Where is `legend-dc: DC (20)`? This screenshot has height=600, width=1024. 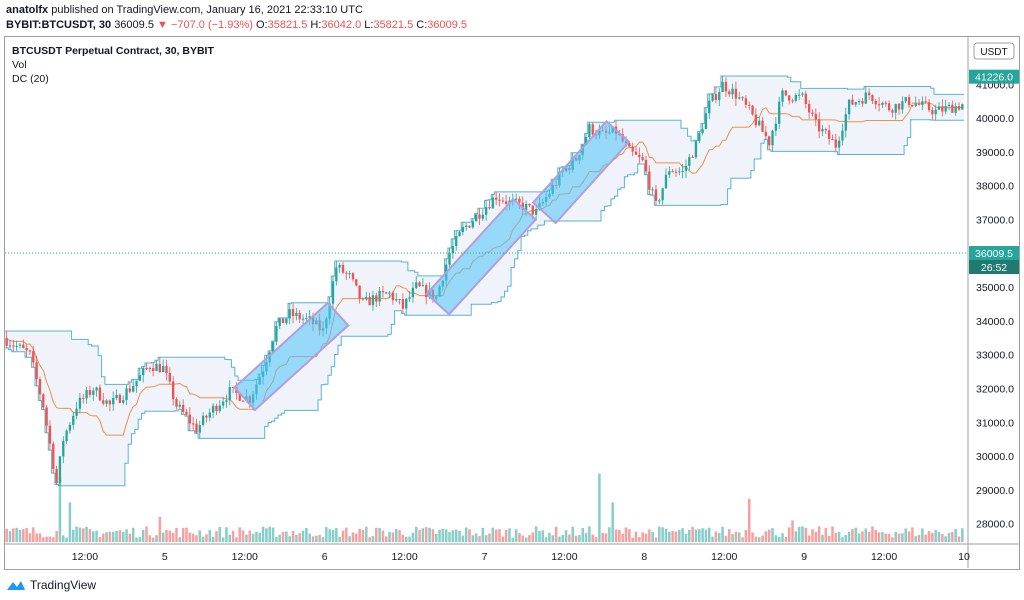
legend-dc: DC (20) is located at coordinates (30, 79).